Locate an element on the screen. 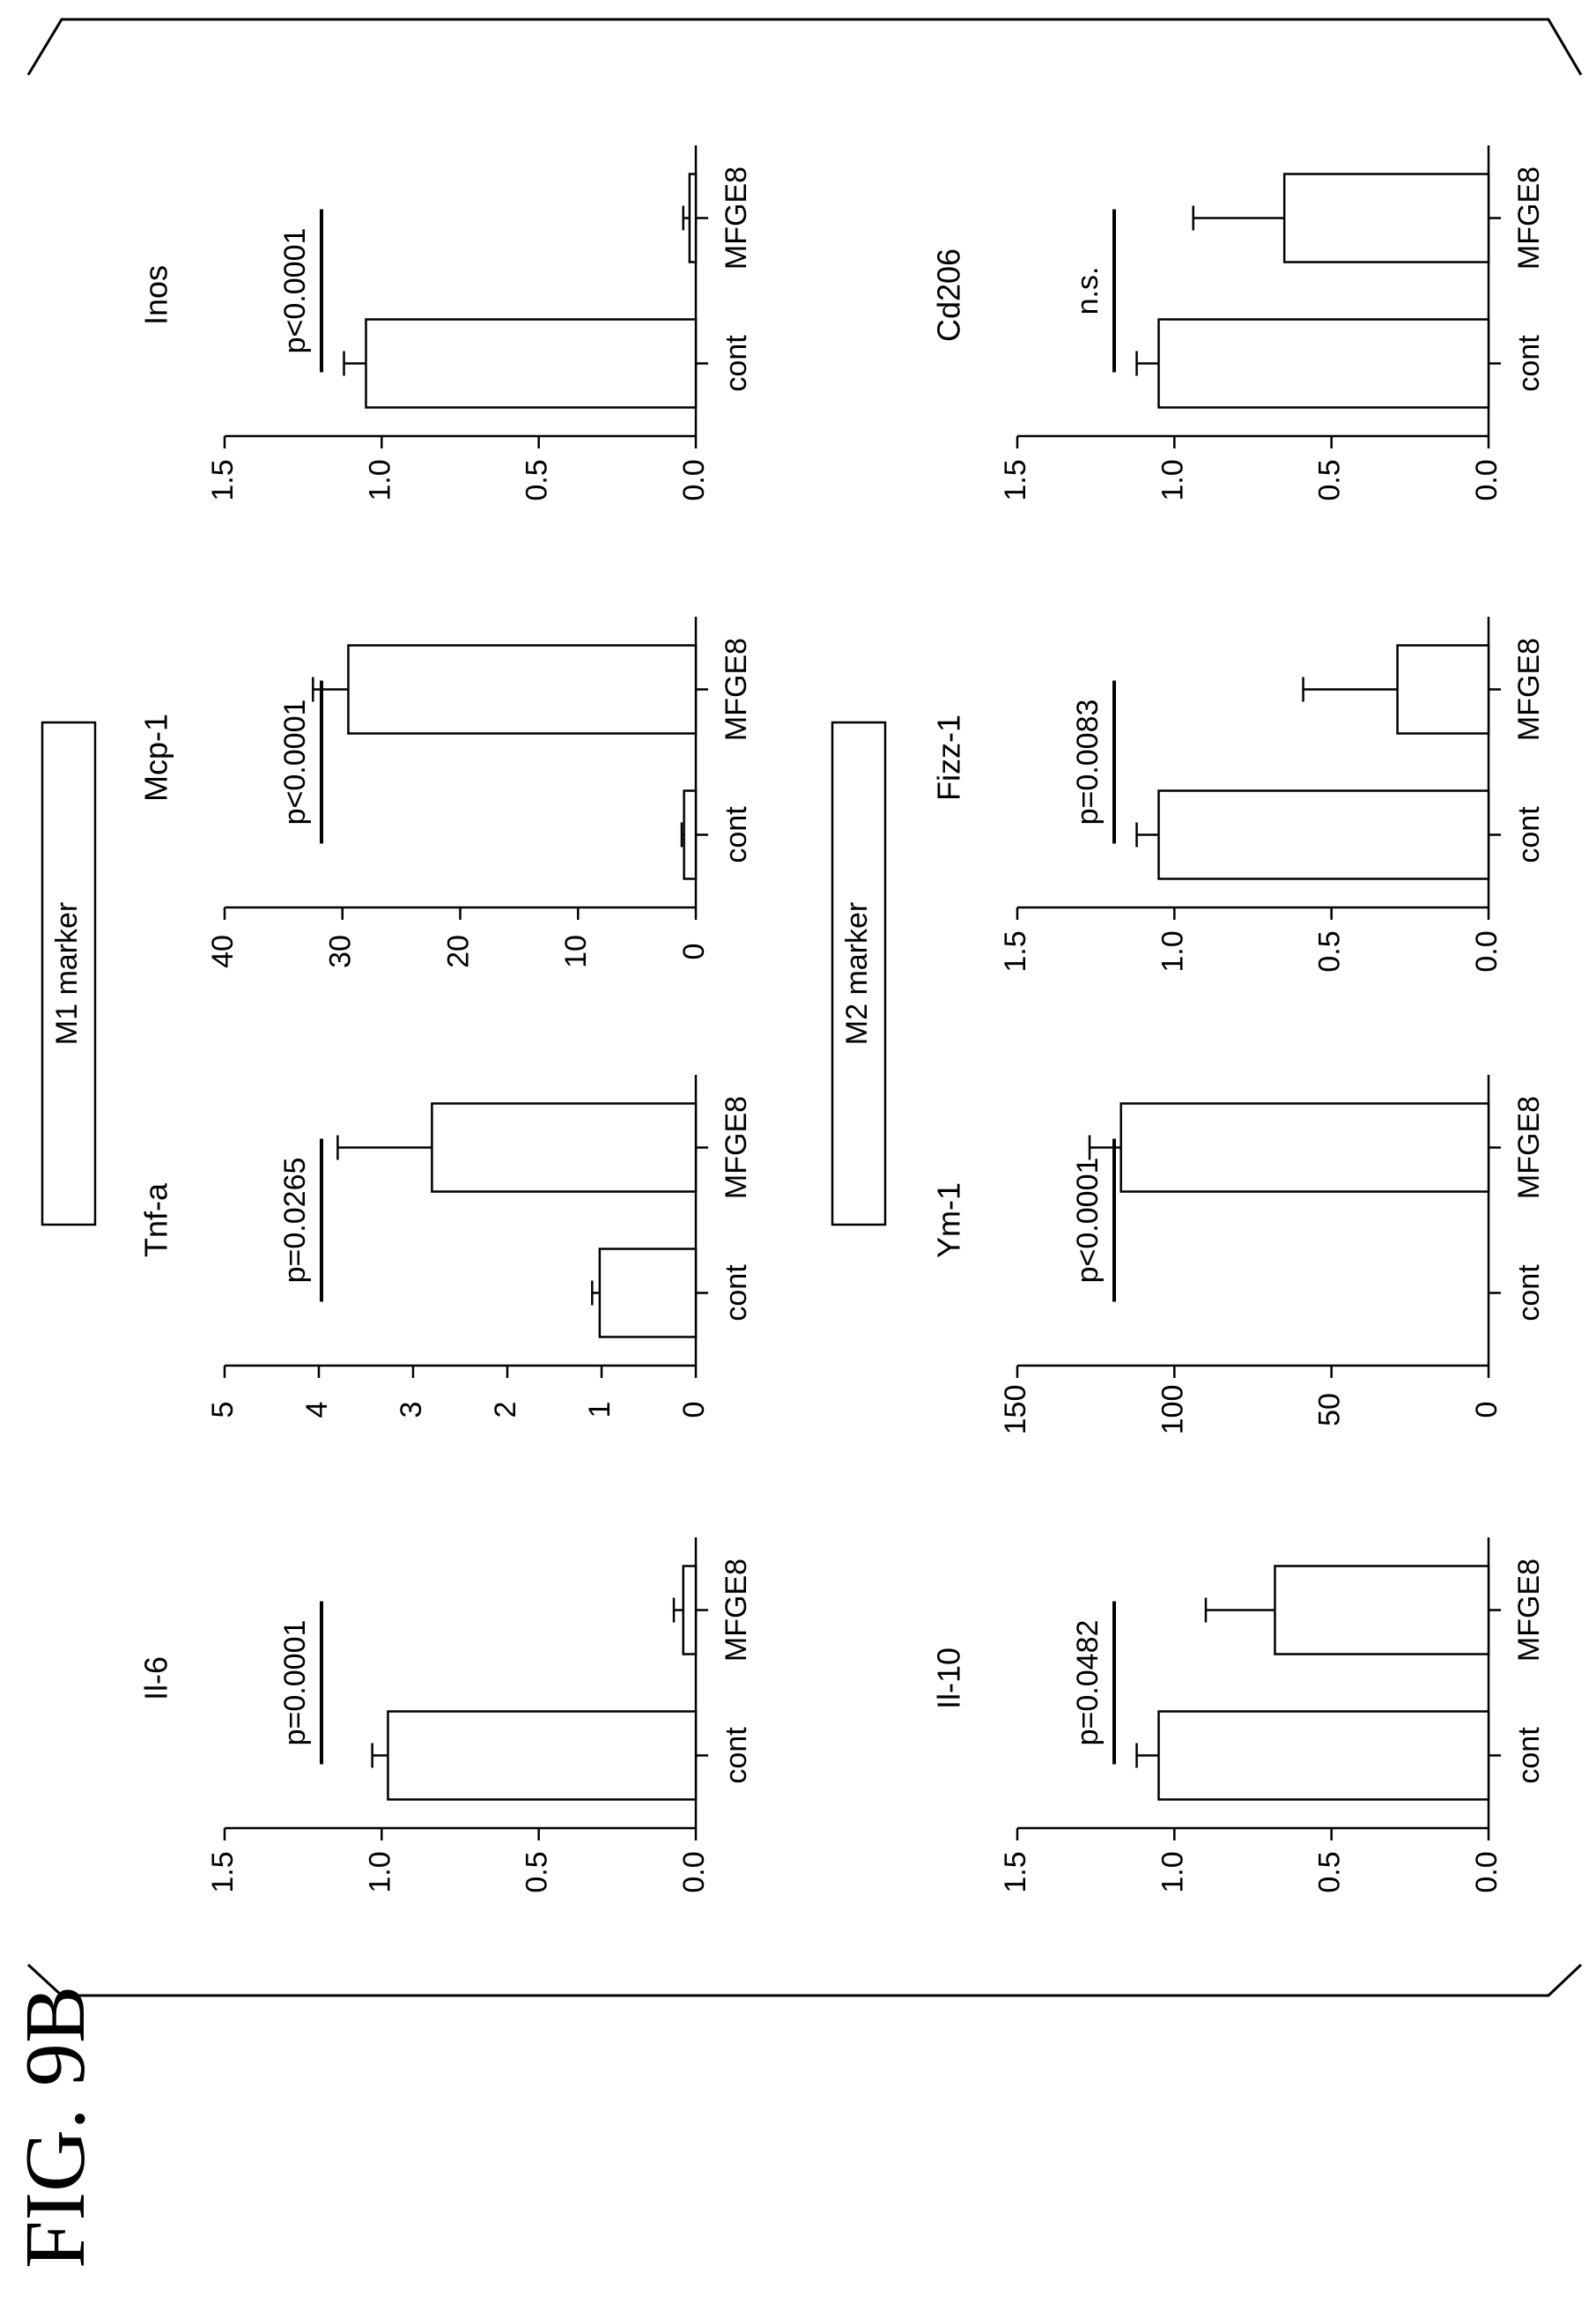  group-label-m1: M1 marker is located at coordinates (69, 973).